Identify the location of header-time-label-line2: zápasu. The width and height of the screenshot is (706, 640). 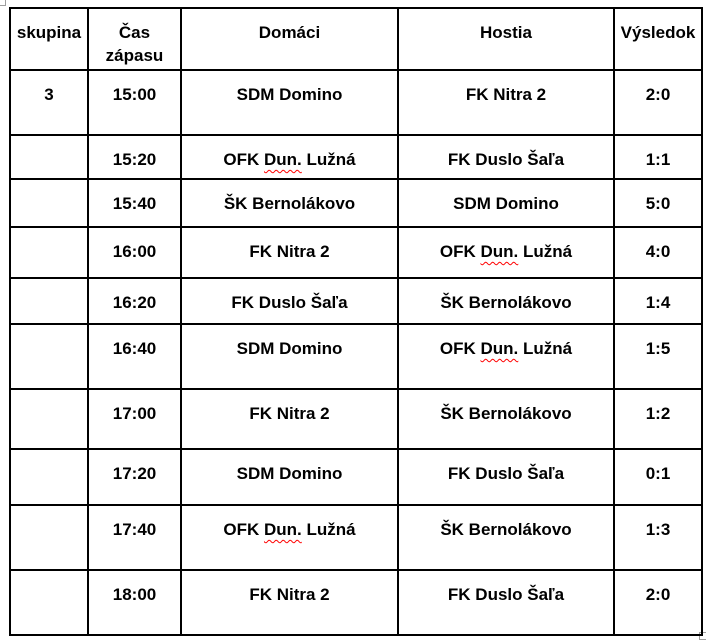
(134, 55).